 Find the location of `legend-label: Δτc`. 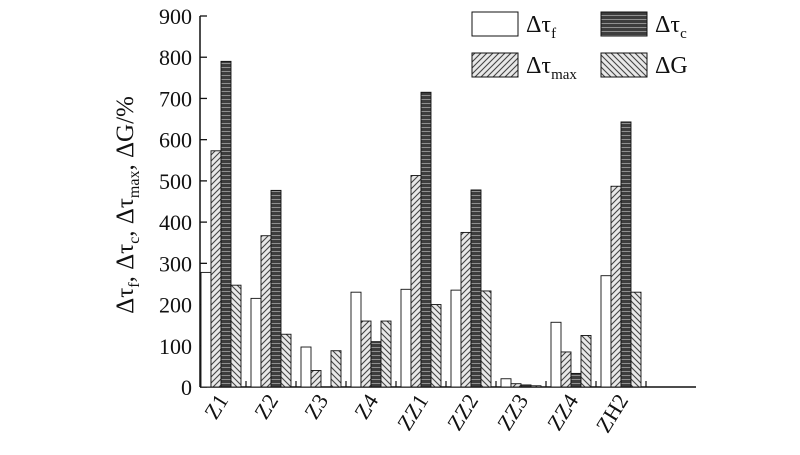

legend-label: Δτc is located at coordinates (671, 27).